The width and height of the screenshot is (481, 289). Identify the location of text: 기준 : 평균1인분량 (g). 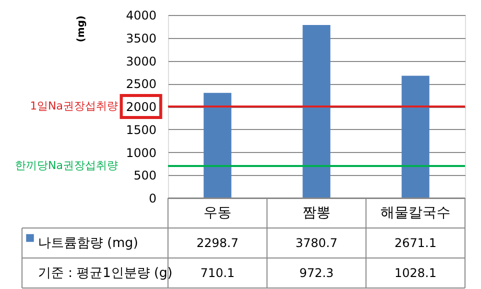
(105, 273).